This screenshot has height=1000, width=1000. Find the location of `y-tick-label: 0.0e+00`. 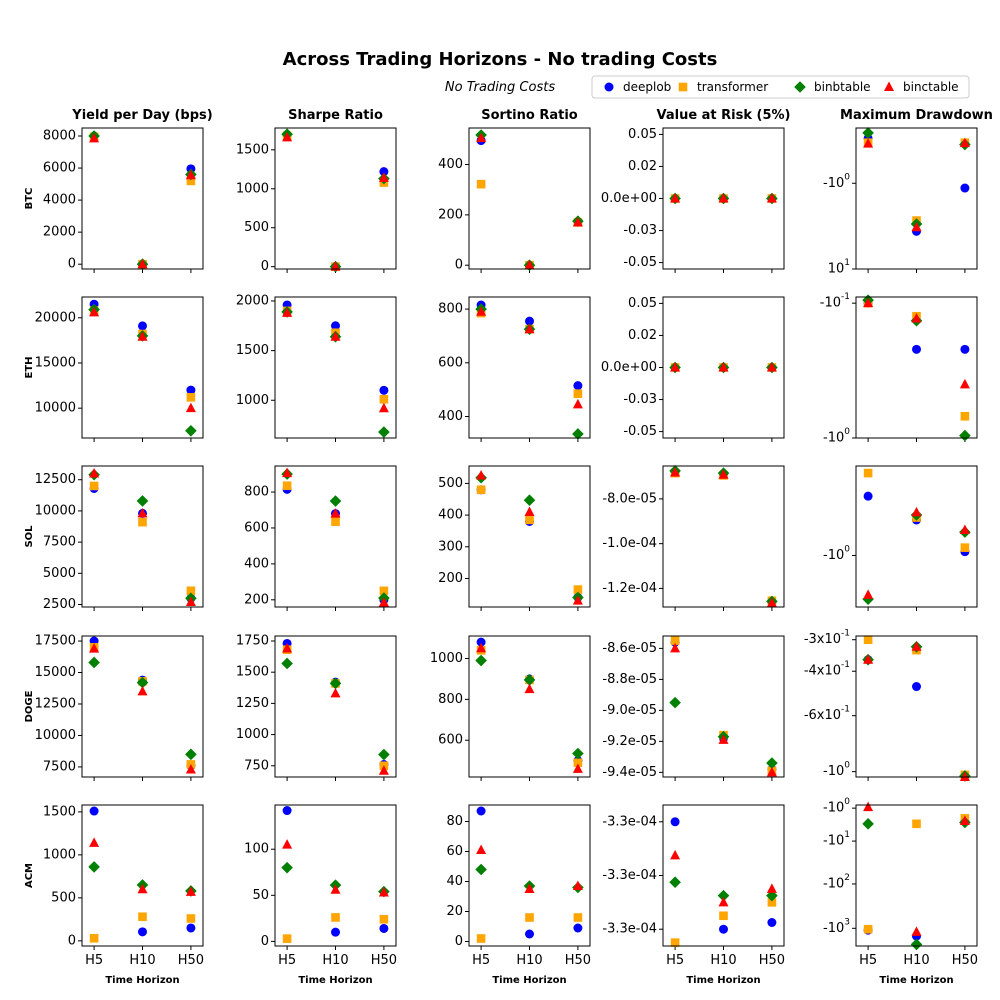

y-tick-label: 0.0e+00 is located at coordinates (629, 367).